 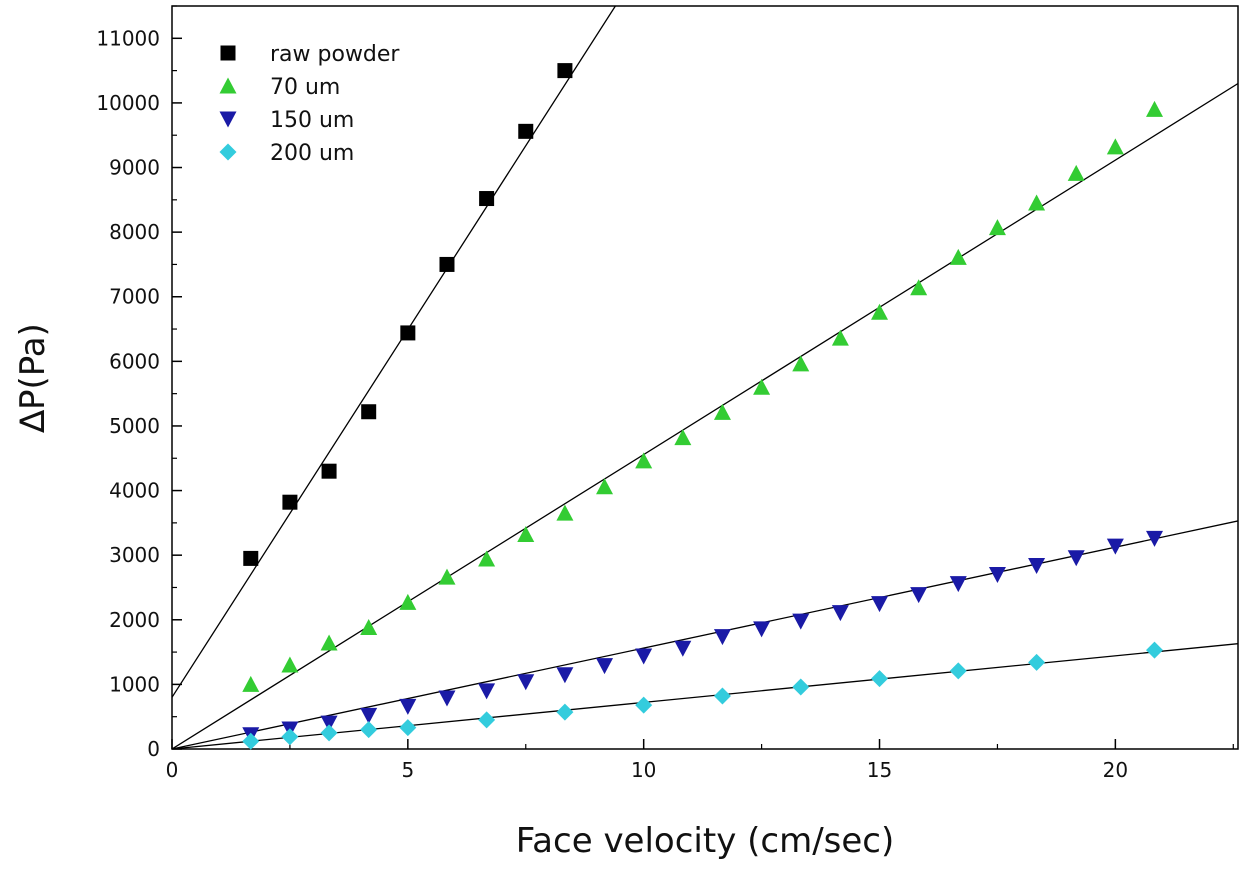 I want to click on y-tick-label: 11000, so click(x=128, y=38).